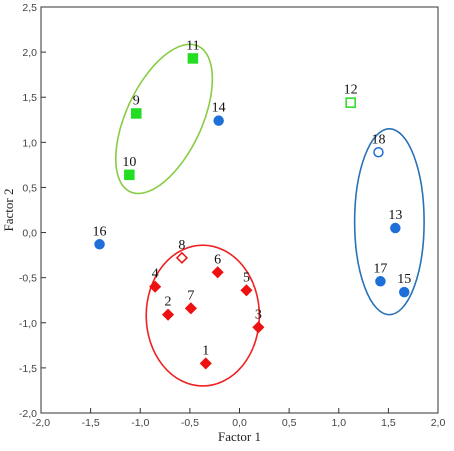 This screenshot has height=451, width=454. What do you see at coordinates (380, 268) in the screenshot?
I see `point-label: 17` at bounding box center [380, 268].